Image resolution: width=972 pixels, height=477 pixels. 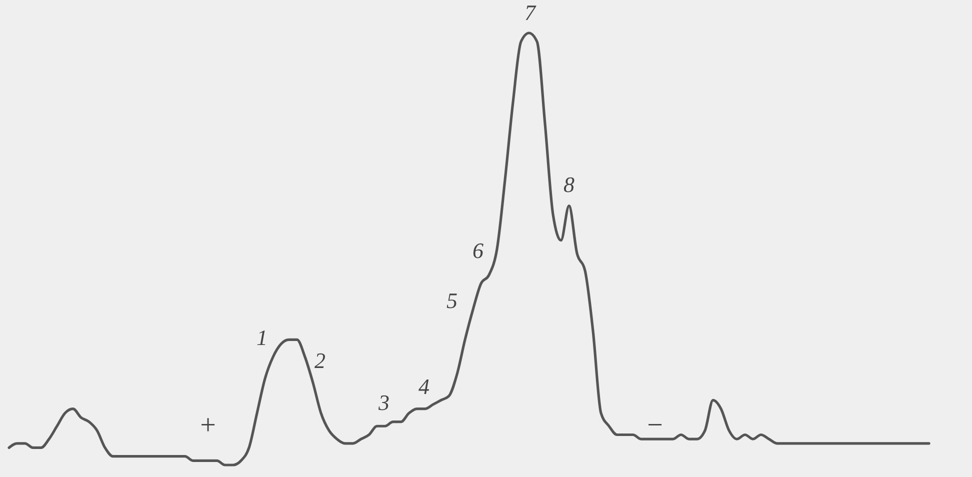 I want to click on text: 7, so click(x=530, y=12).